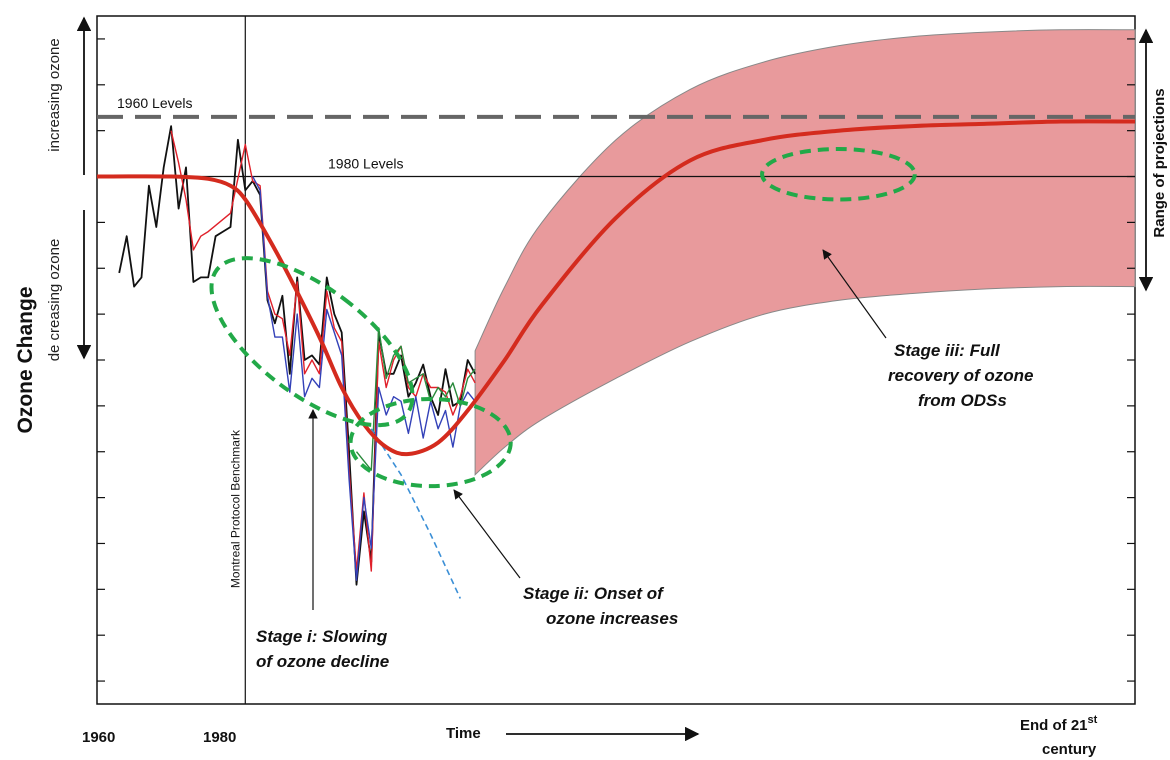  Describe the element at coordinates (1054, 725) in the screenshot. I see `x-end-label-main: End of 21` at that location.